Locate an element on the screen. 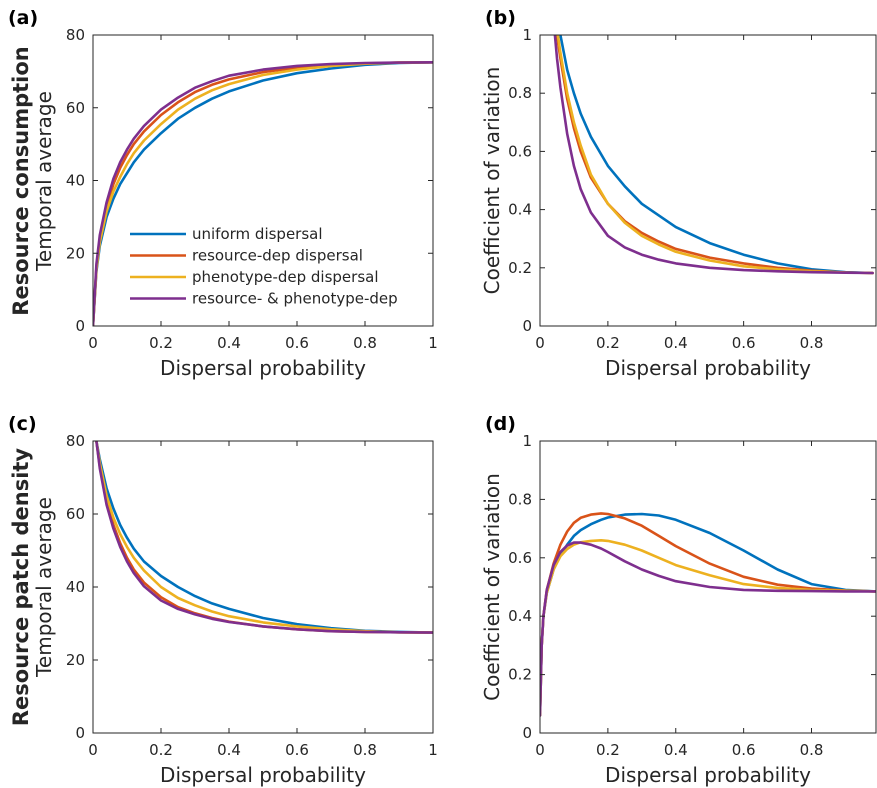  panel-label: (c) is located at coordinates (22, 424).